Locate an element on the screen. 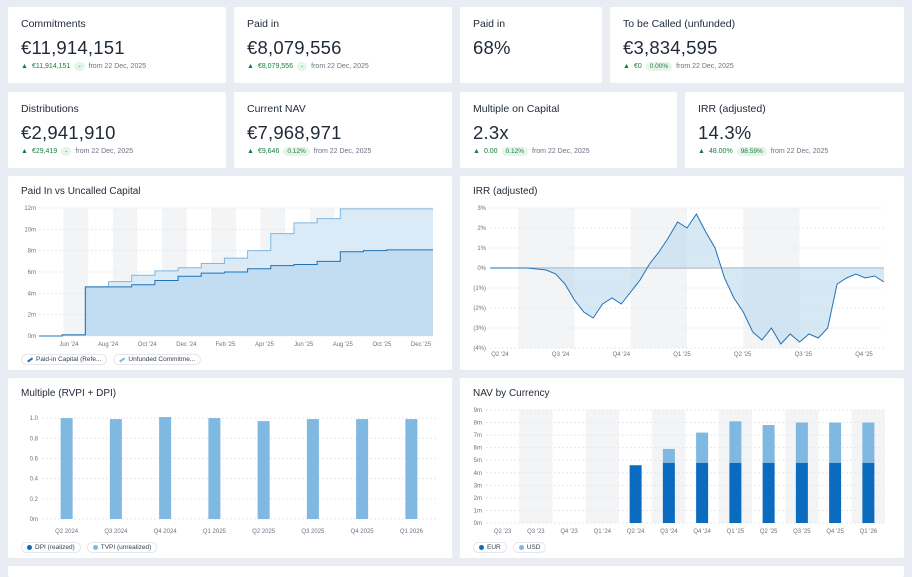 The height and width of the screenshot is (577, 912). kpi-value: €8,079,556 is located at coordinates (294, 47).